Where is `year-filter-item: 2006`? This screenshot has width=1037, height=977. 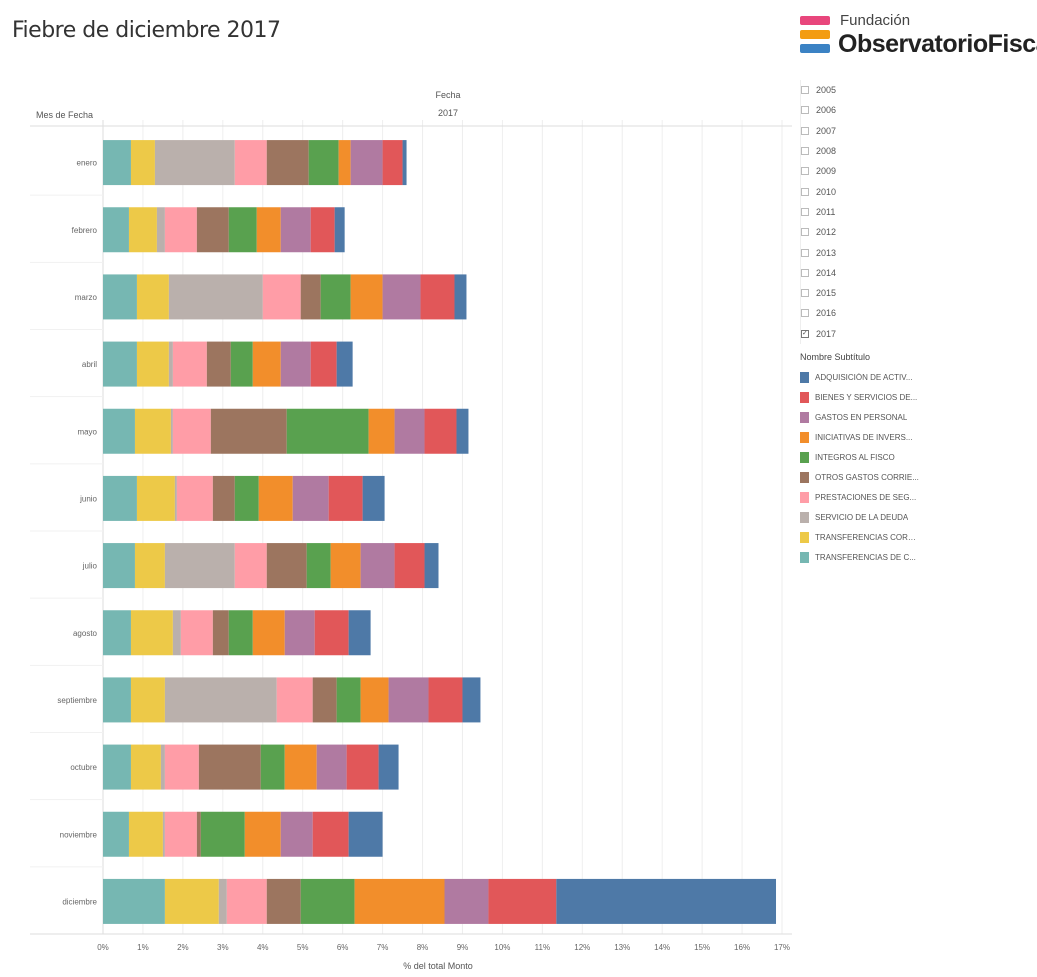 year-filter-item: 2006 is located at coordinates (860, 110).